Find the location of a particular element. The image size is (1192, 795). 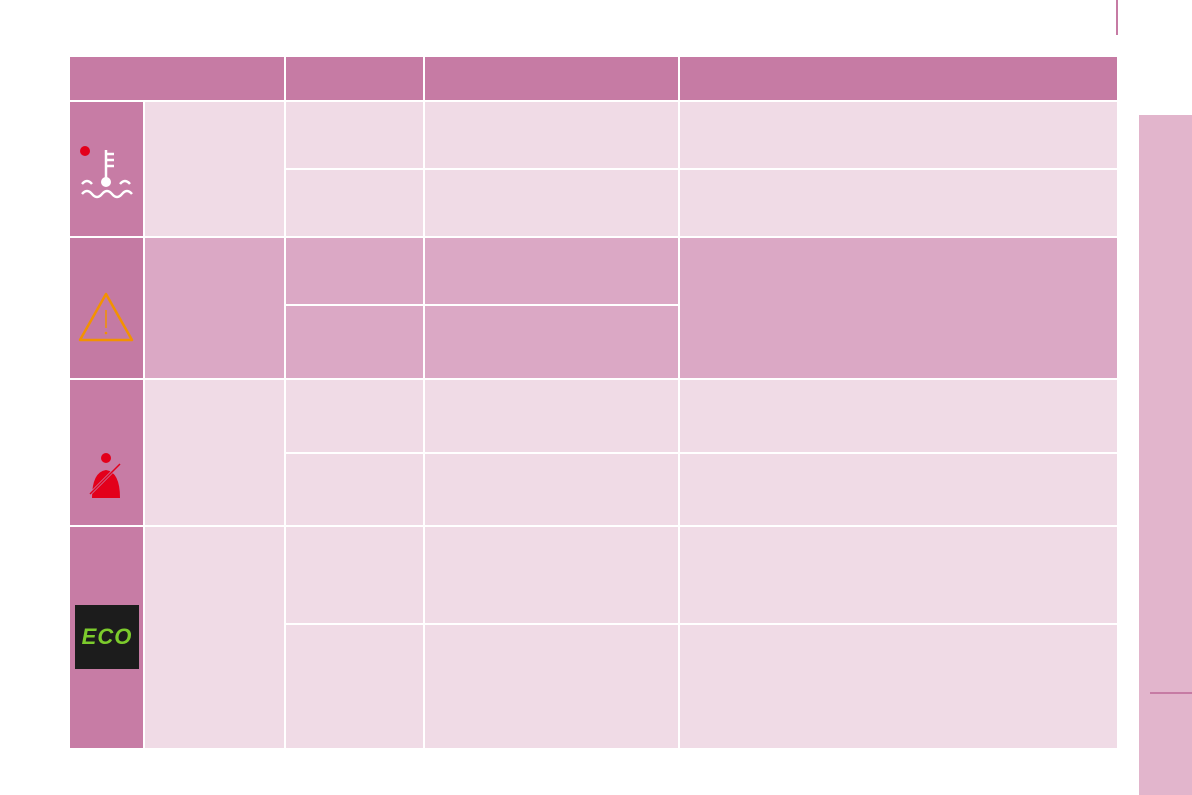

seatbelt-icon is located at coordinates (104, 475).